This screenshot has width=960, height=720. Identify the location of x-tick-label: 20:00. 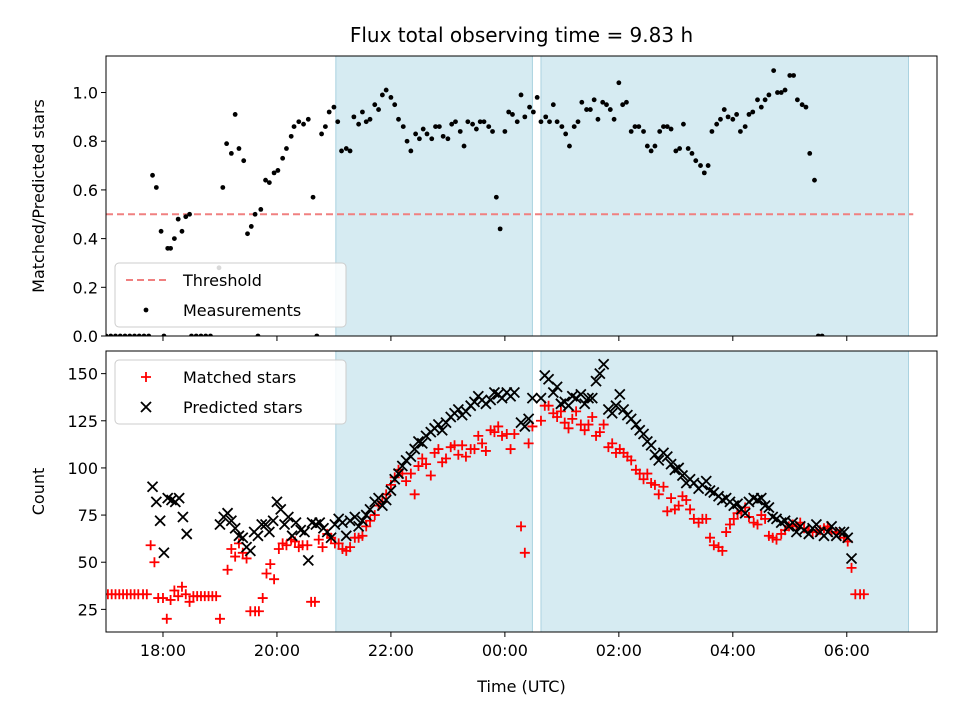
(277, 650).